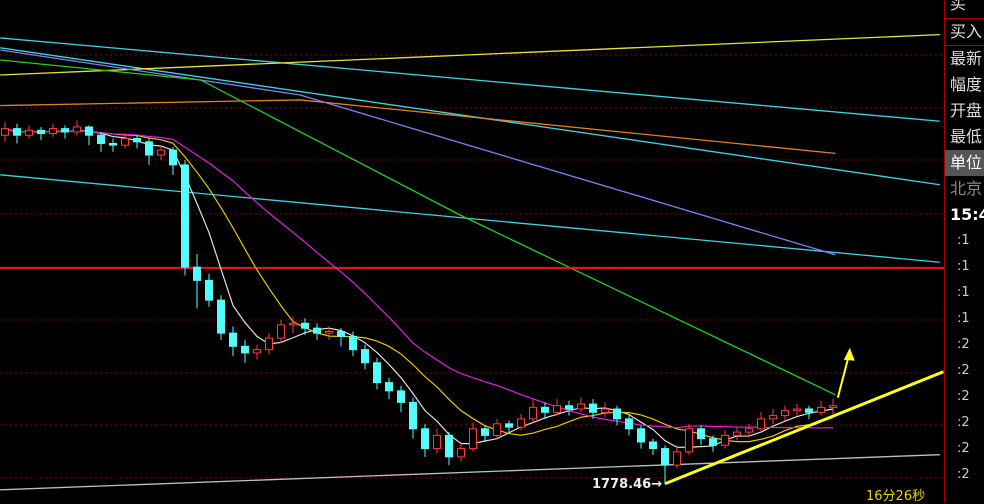 Image resolution: width=984 pixels, height=504 pixels. Describe the element at coordinates (627, 484) in the screenshot. I see `low-price-label: 1778.46→` at that location.